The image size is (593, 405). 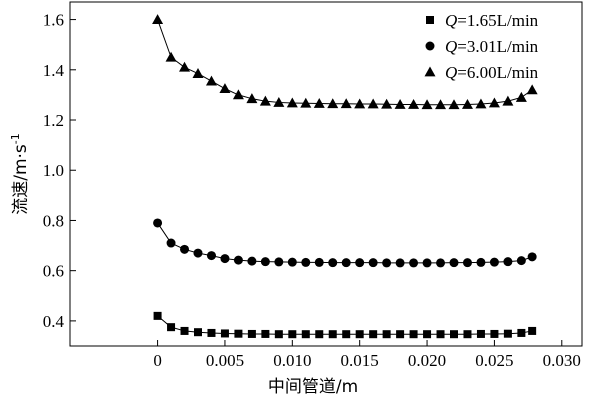 I want to click on legend-label-q: Q, so click(x=451, y=46).